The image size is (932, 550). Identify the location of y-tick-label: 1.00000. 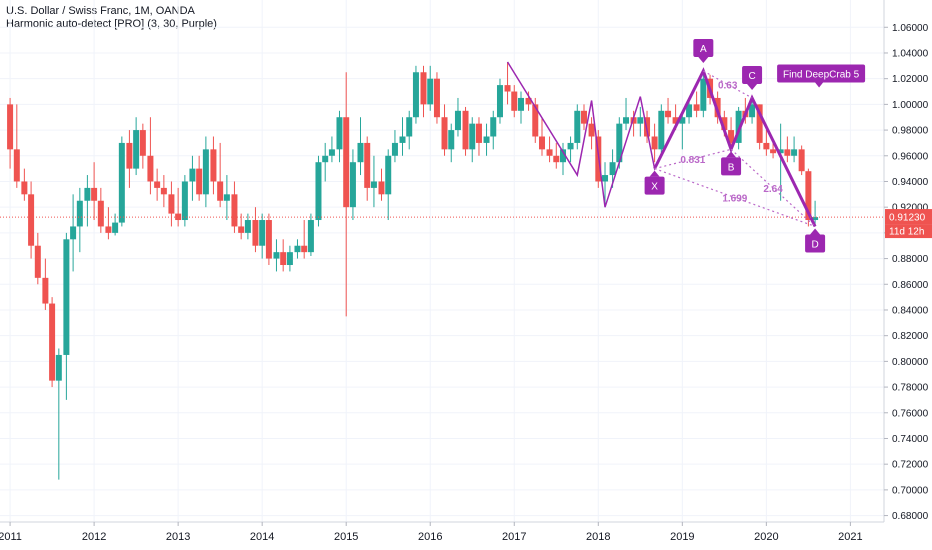
(910, 105).